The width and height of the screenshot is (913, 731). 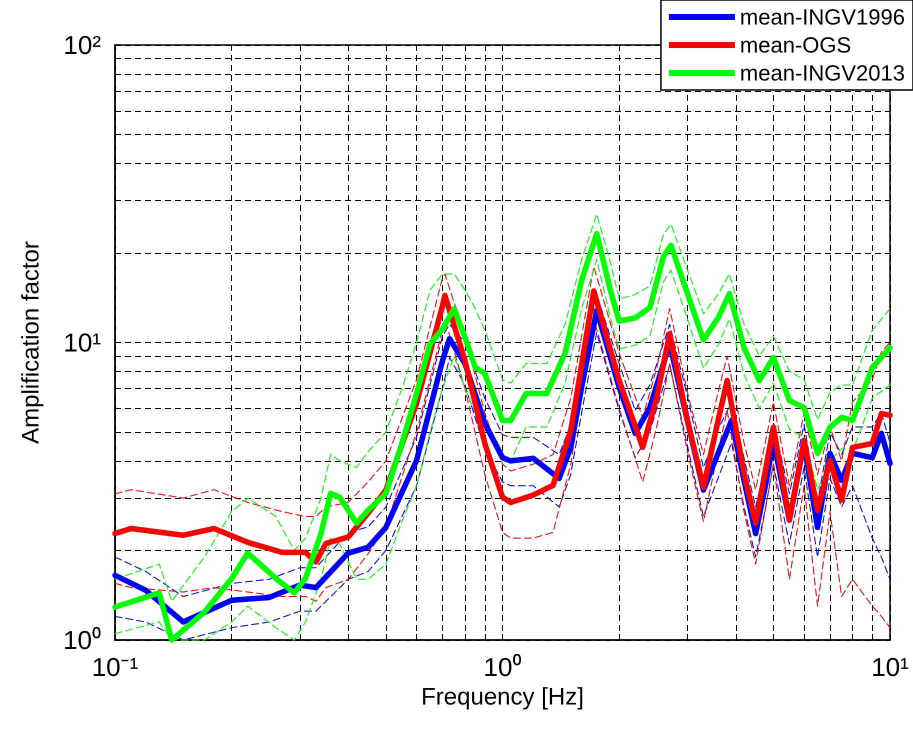 What do you see at coordinates (823, 17) in the screenshot?
I see `legend-label: mean-INGV1996` at bounding box center [823, 17].